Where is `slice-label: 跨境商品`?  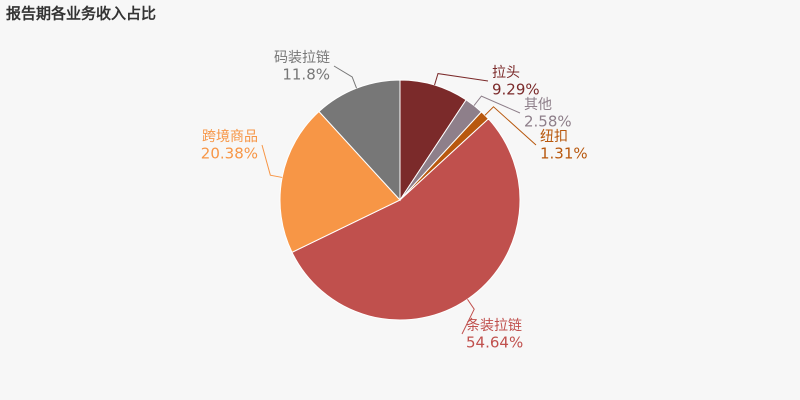 slice-label: 跨境商品 is located at coordinates (230, 137).